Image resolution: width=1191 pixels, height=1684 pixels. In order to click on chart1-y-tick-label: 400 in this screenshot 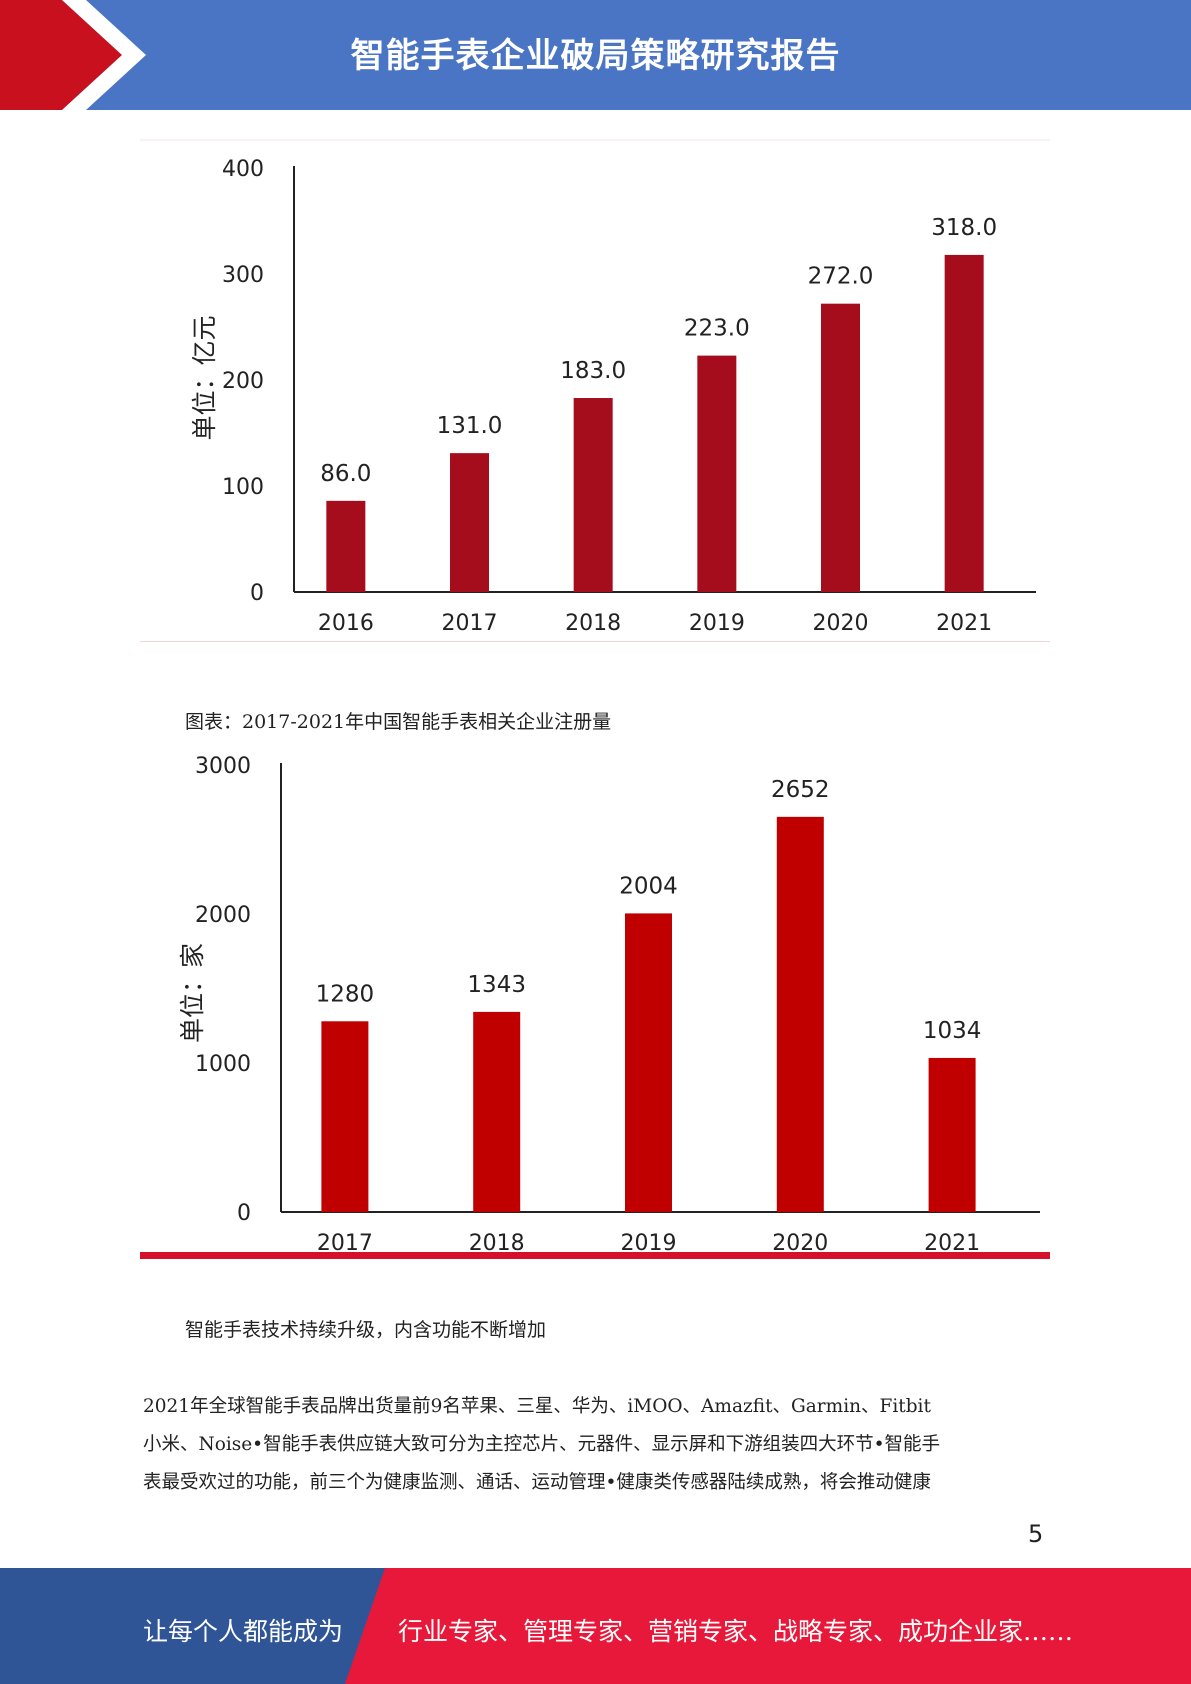, I will do `click(243, 169)`.